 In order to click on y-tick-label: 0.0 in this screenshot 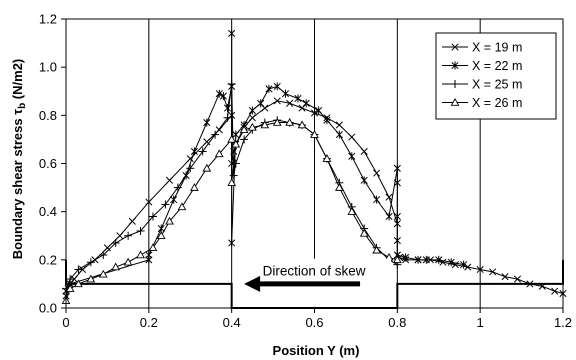, I will do `click(48, 308)`.